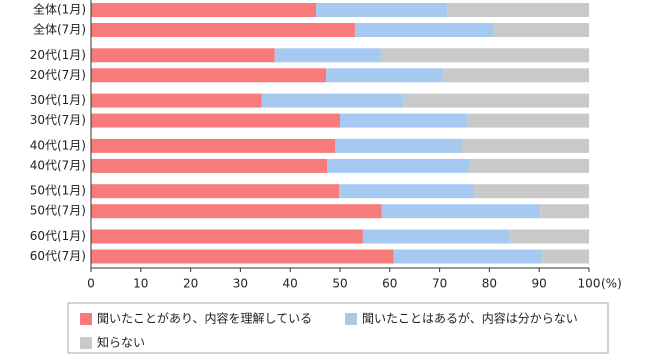 This screenshot has height=360, width=650. Describe the element at coordinates (58, 211) in the screenshot. I see `y-tick-label: 50代(7月)` at that location.